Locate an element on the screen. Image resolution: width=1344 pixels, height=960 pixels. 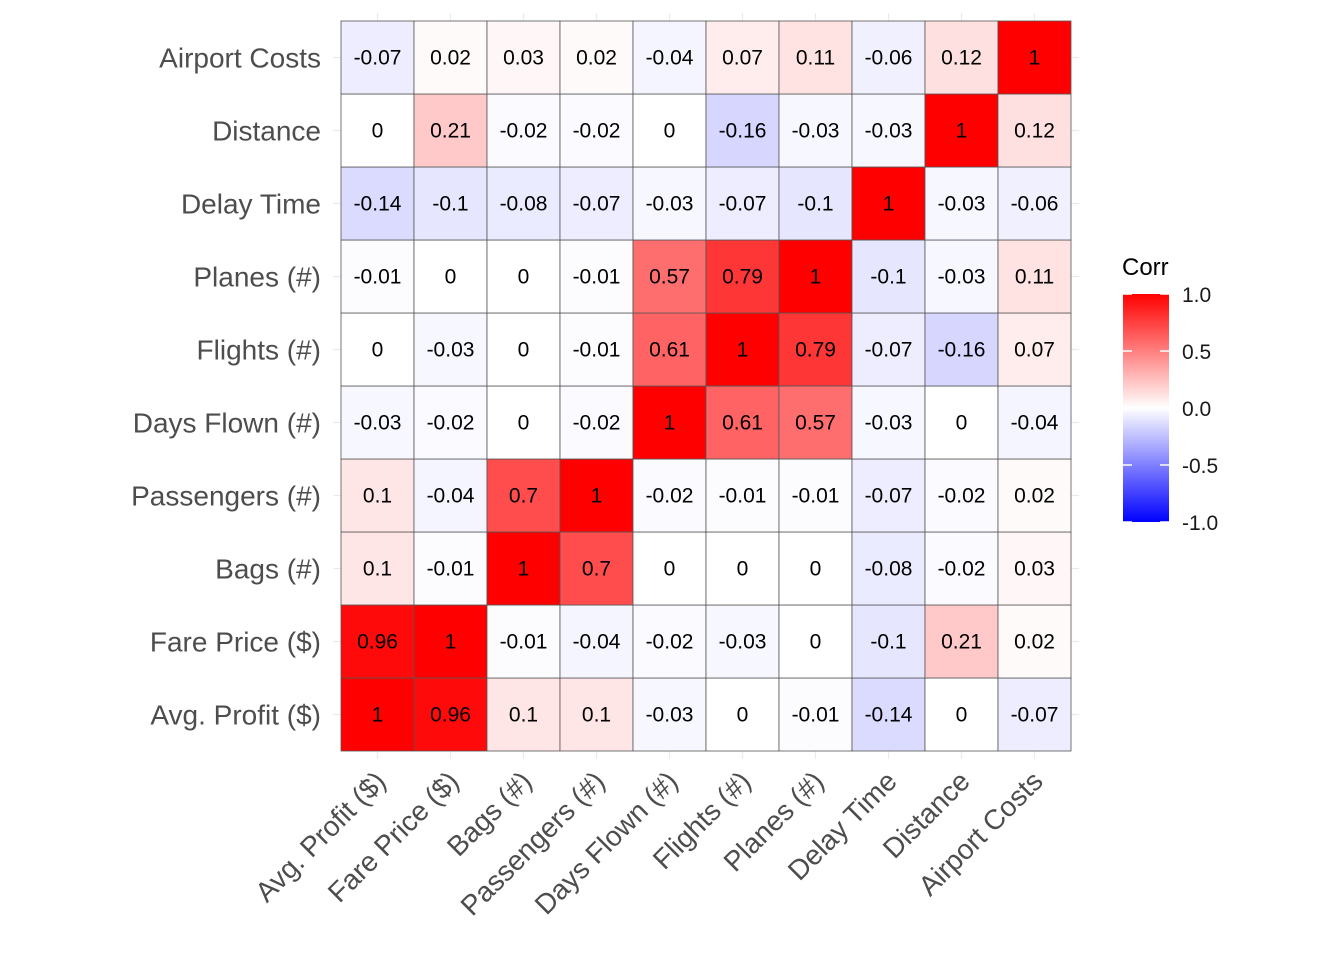
cell-value-label: 0.79 is located at coordinates (815, 350).